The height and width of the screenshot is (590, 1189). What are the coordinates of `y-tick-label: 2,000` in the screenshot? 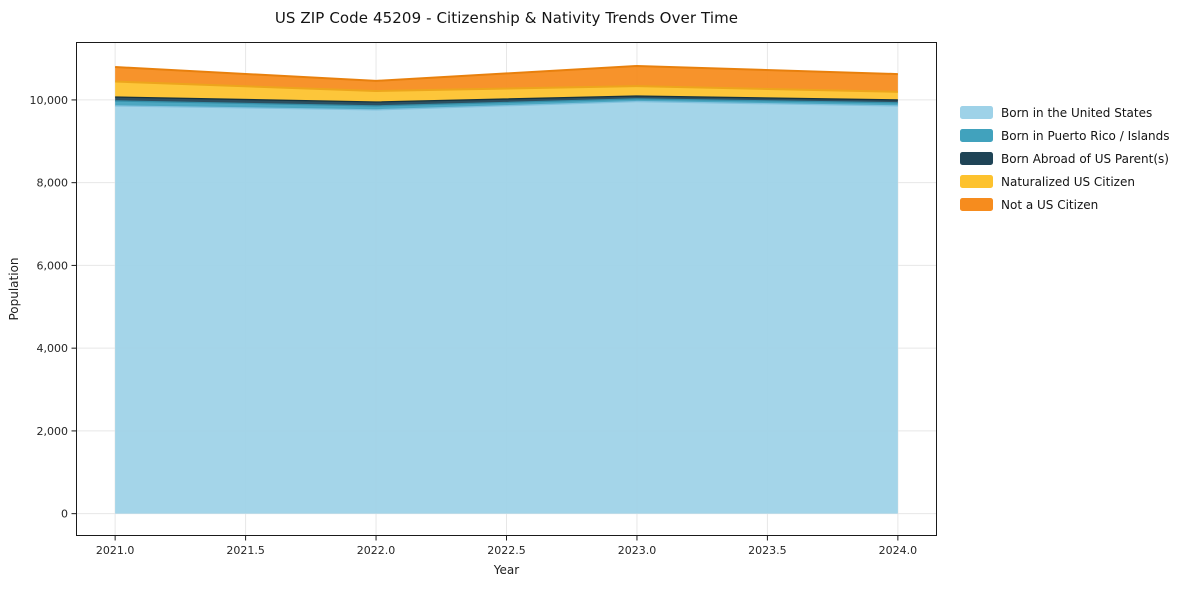 It's located at (53, 431).